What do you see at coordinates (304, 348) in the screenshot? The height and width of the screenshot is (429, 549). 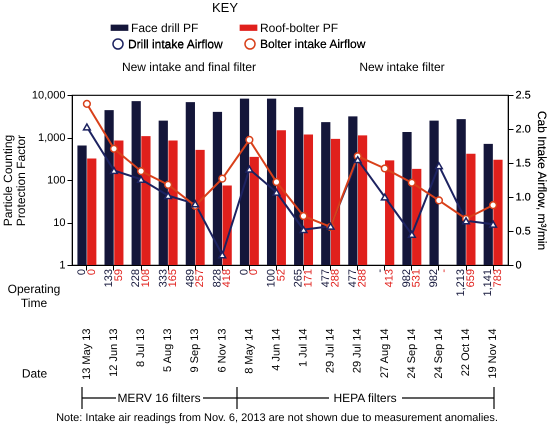 I see `x-tick-label: 1 Jul 14` at bounding box center [304, 348].